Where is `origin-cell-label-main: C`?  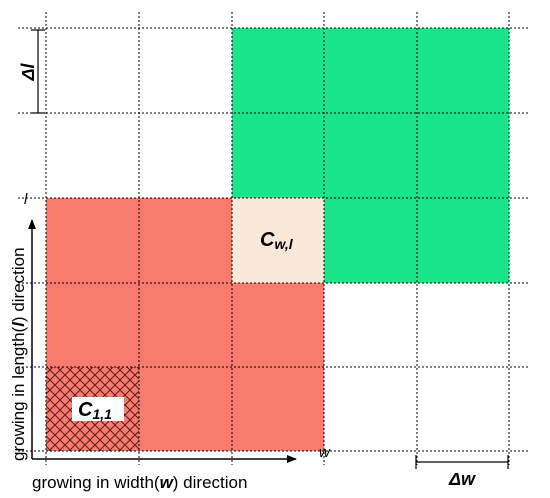
origin-cell-label-main: C is located at coordinates (85, 410).